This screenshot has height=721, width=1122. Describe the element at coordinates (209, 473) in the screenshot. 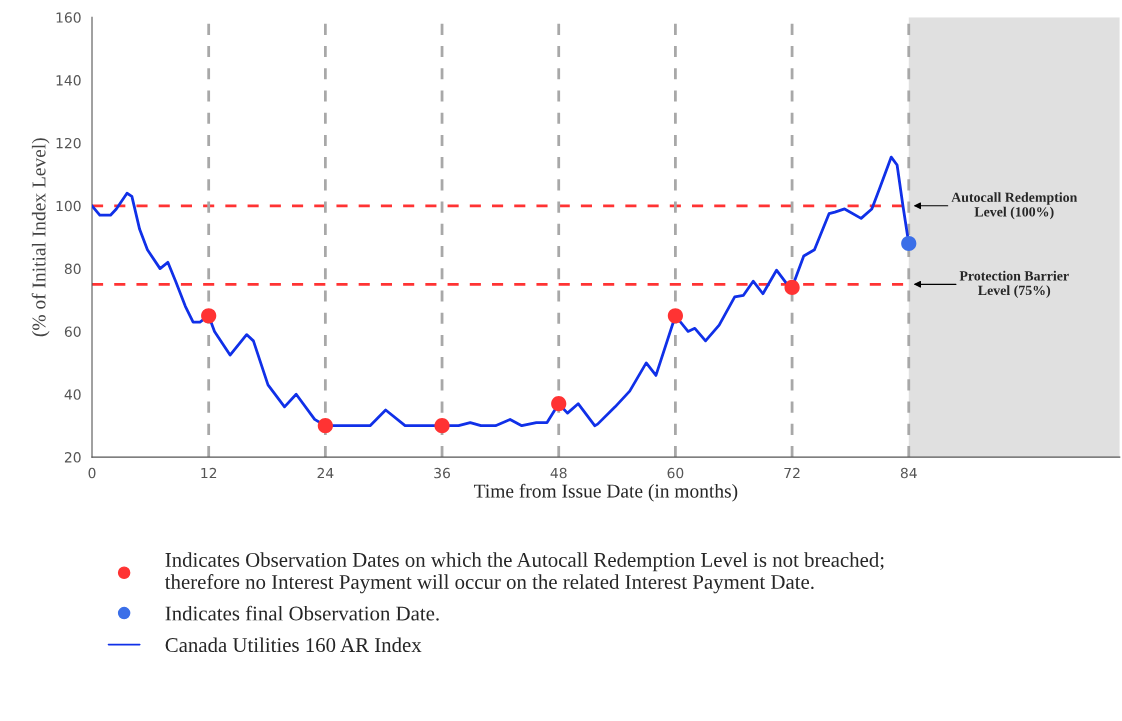

I see `x-tick-label: 12` at that location.